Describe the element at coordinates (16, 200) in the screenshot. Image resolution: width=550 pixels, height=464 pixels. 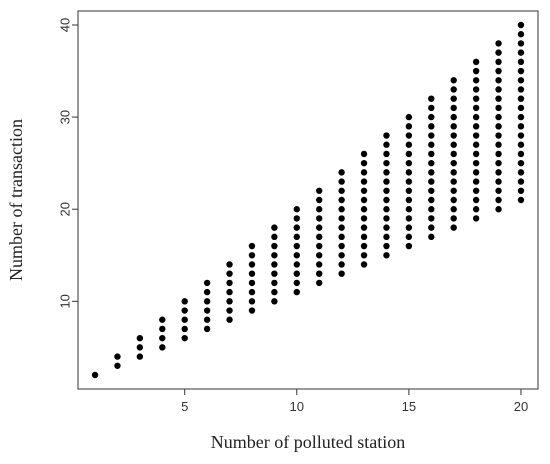
I see `y-axis-label: Number of transaction` at that location.